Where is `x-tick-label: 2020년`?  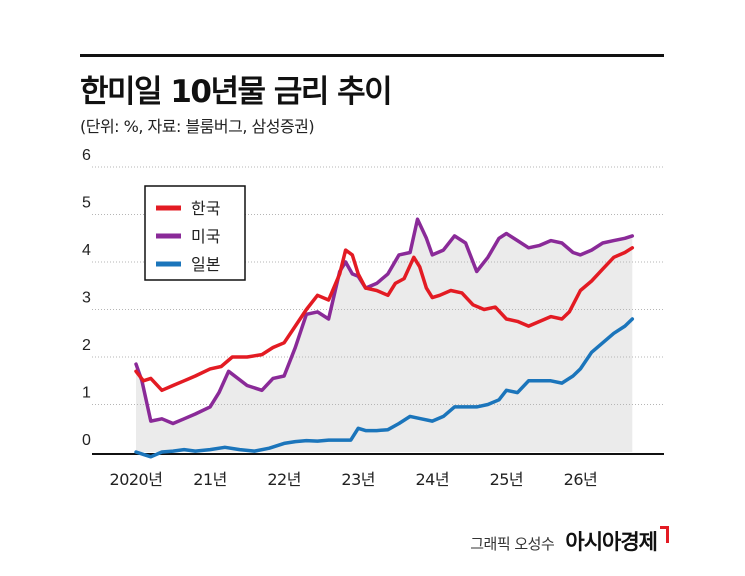
x-tick-label: 2020년 is located at coordinates (136, 479).